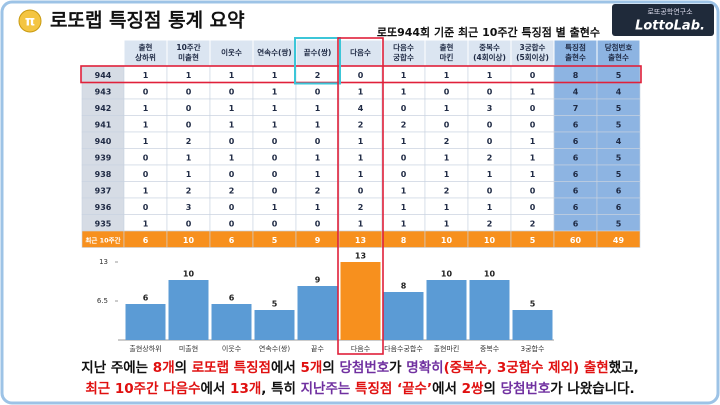 This screenshot has height=405, width=720. Describe the element at coordinates (145, 57) in the screenshot. I see `header-line: 상하위` at that location.